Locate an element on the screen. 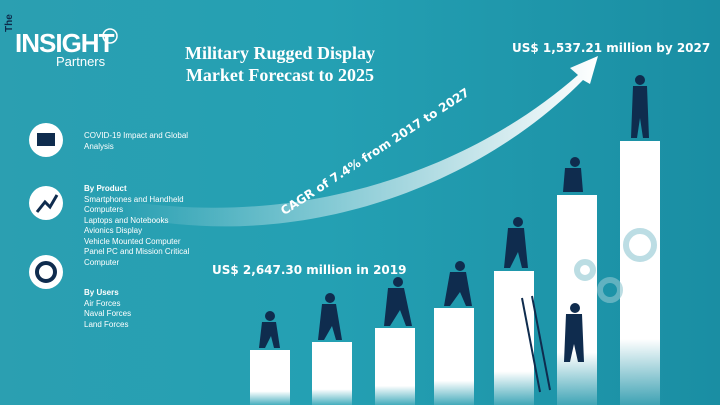 This screenshot has width=720, height=405. section: COVID-19 Impact and Global Analysis is located at coordinates (140, 141).